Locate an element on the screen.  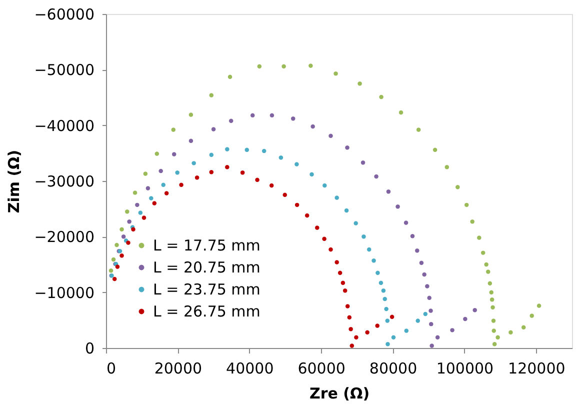
x-tick-label: 80000 is located at coordinates (393, 369).